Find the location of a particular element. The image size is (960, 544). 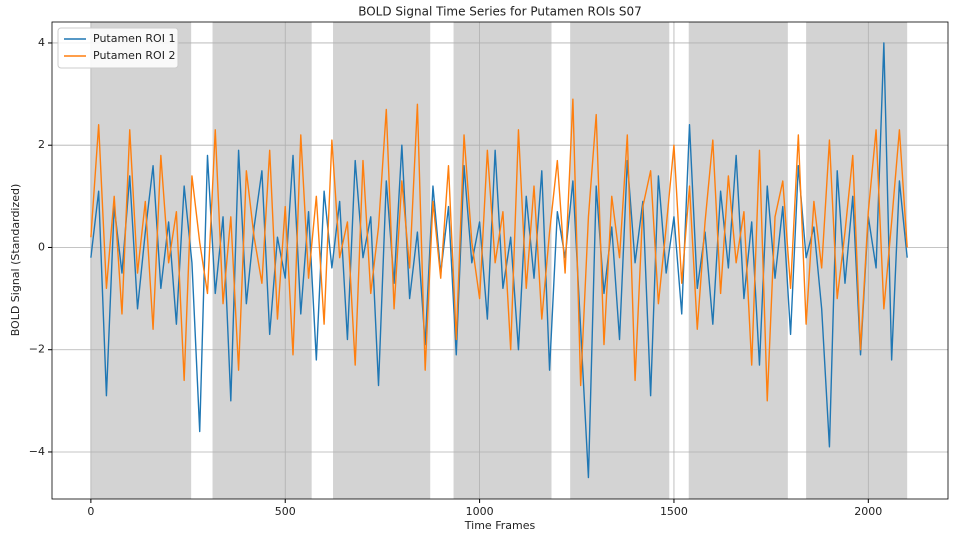

x-axis-label: Time Frames is located at coordinates (500, 525).